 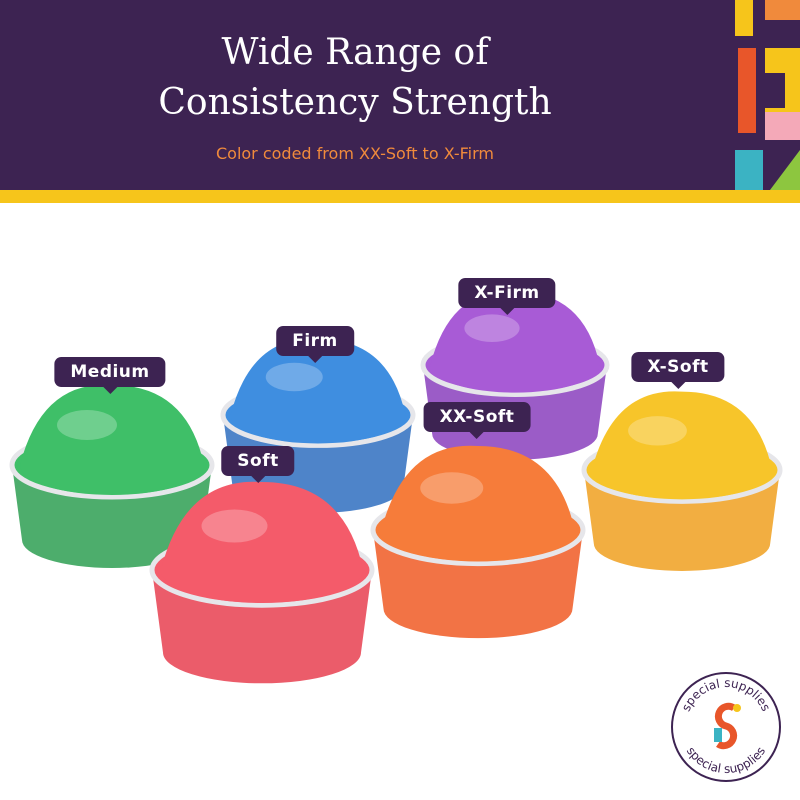 What do you see at coordinates (354, 153) in the screenshot?
I see `subtitle: Color coded from XX-Soft to X-Firm` at bounding box center [354, 153].